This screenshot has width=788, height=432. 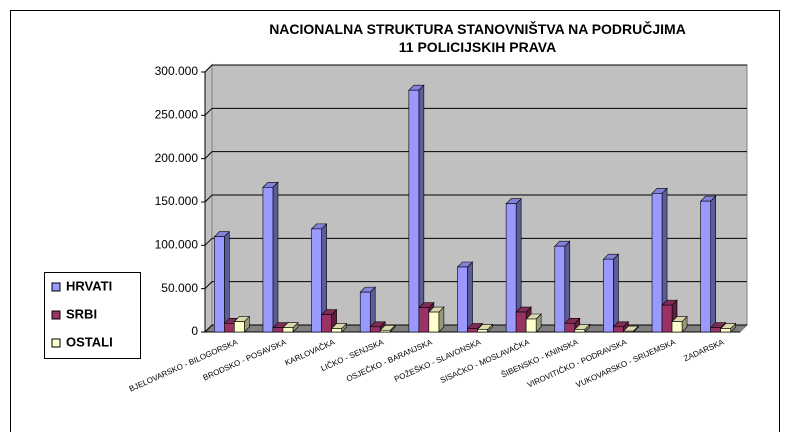 What do you see at coordinates (89, 341) in the screenshot?
I see `legend-label: OSTALI` at bounding box center [89, 341].